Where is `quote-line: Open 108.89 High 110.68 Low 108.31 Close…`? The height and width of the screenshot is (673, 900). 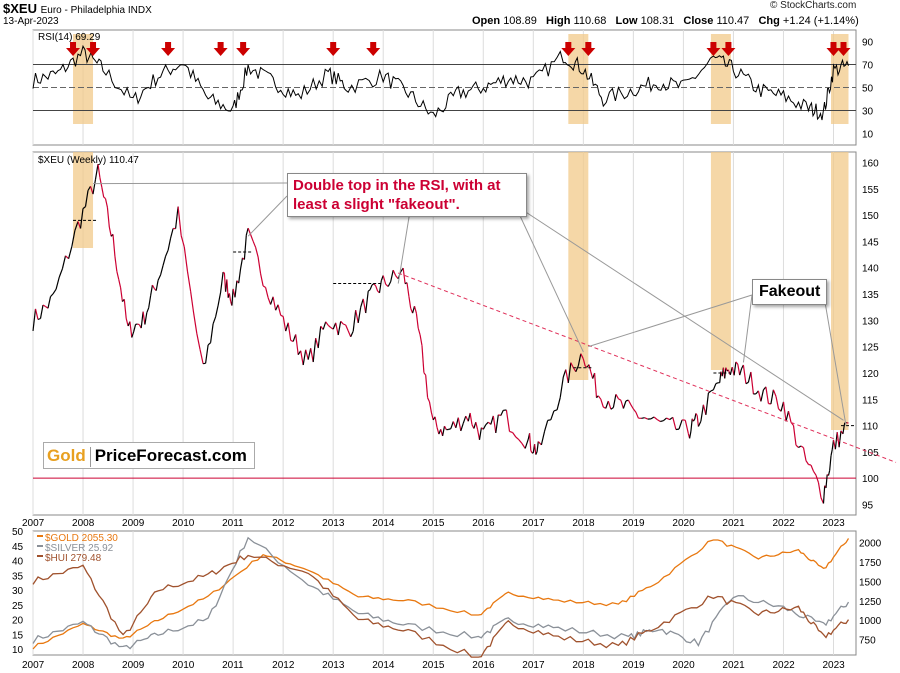
quote-line: Open 108.89 High 110.68 Low 108.31 Close… is located at coordinates (665, 21).